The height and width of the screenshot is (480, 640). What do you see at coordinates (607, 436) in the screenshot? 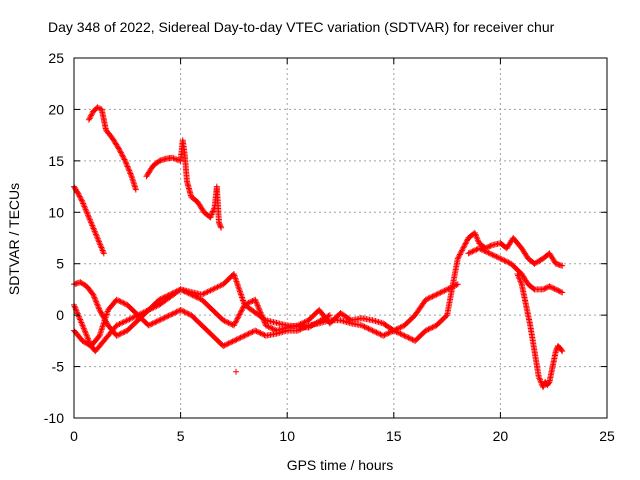
I see `x-tick-label: 25` at bounding box center [607, 436].